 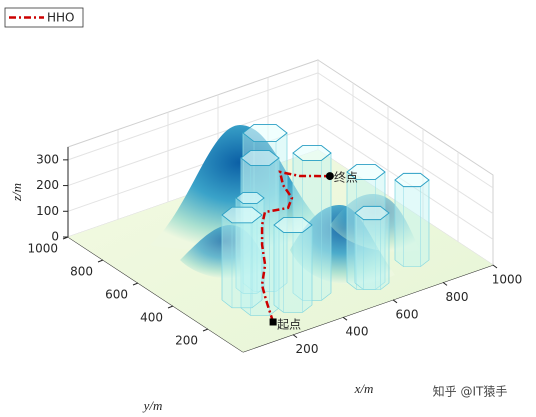 What do you see at coordinates (116, 295) in the screenshot?
I see `y-tick-label: 600` at bounding box center [116, 295].